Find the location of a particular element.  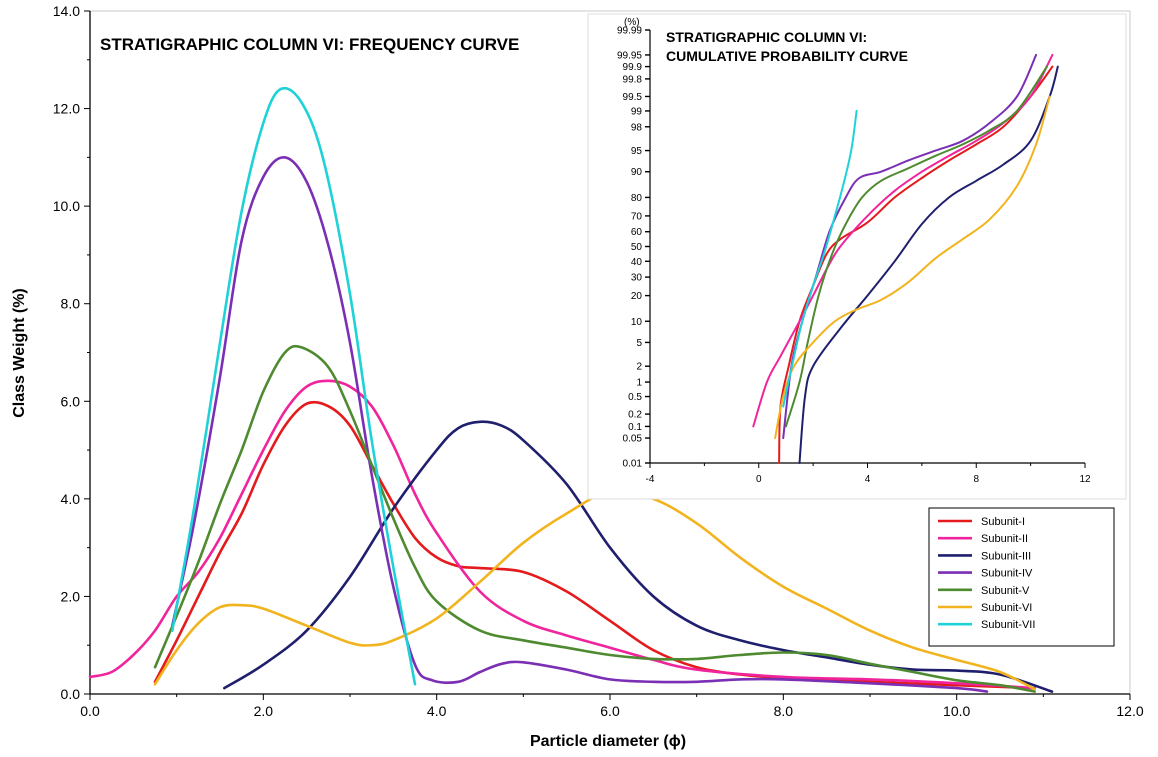

legend-label-subunit-v: Subunit-V is located at coordinates (1005, 591).